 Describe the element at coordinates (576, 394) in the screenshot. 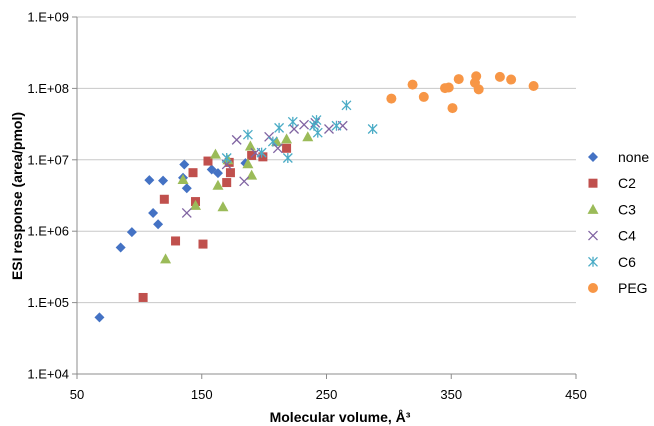

I see `x-tick-label: 450` at that location.